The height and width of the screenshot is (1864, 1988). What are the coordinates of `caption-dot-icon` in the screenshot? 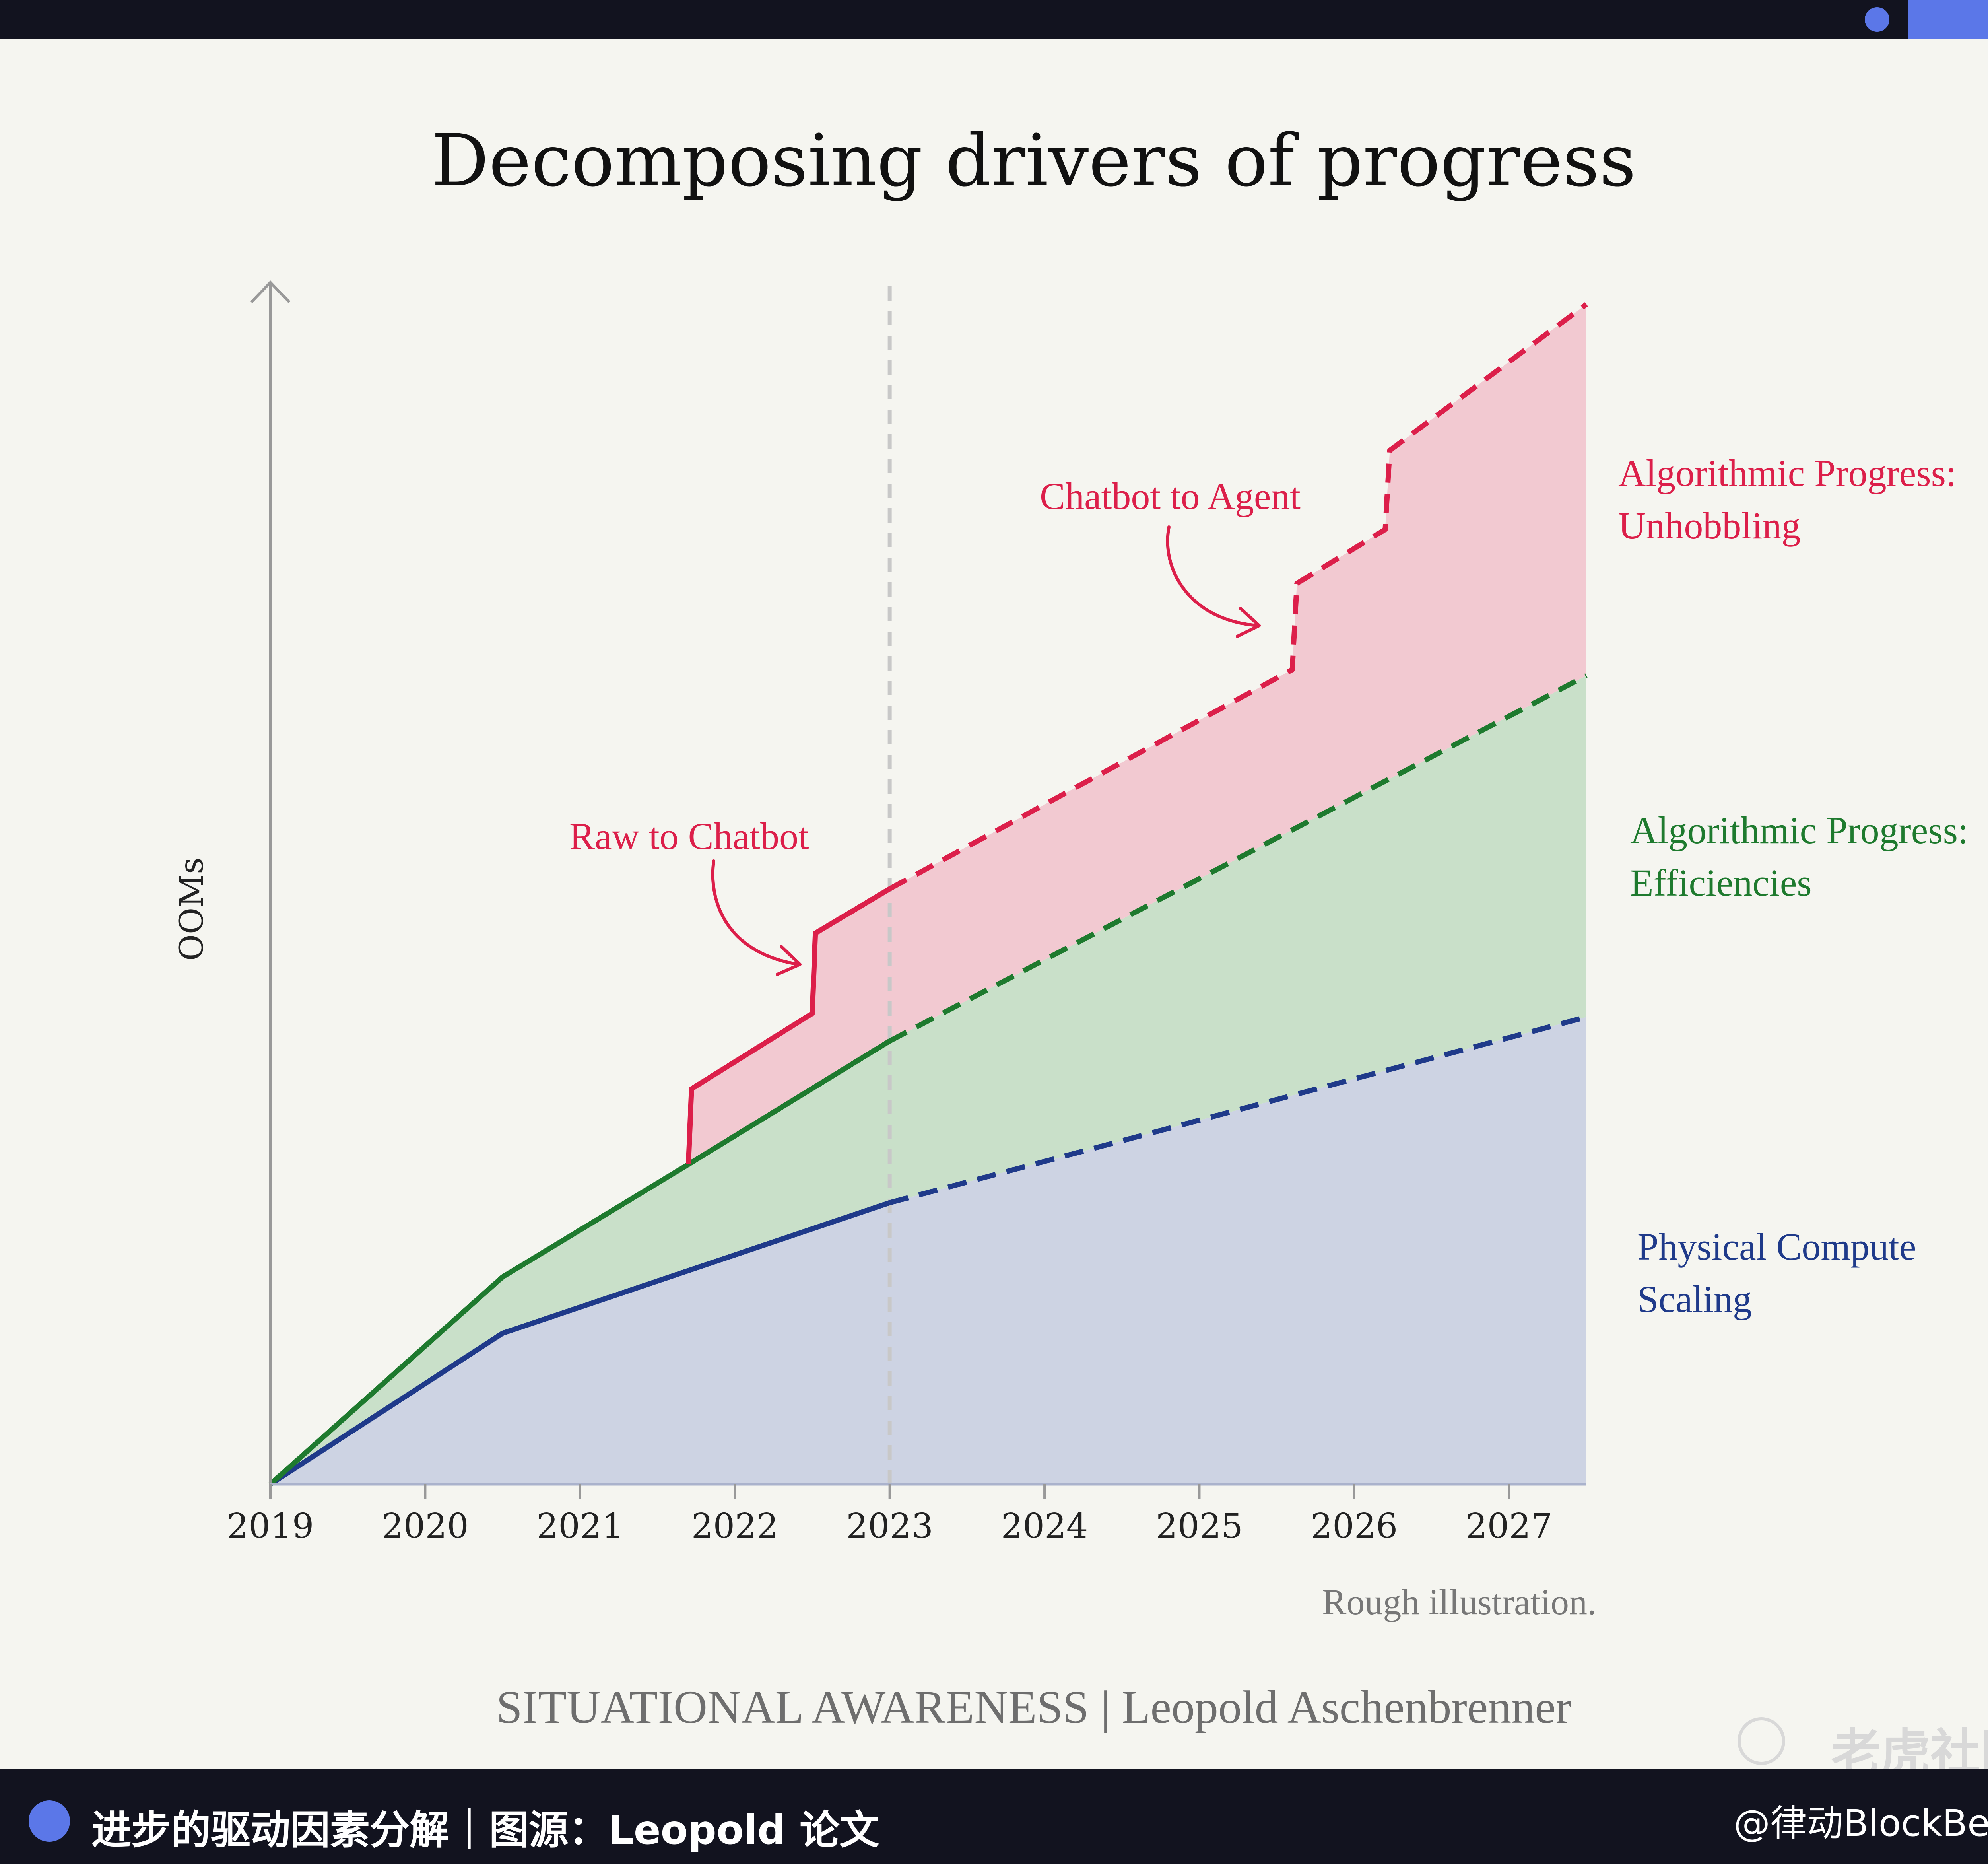 It's located at (49, 1821).